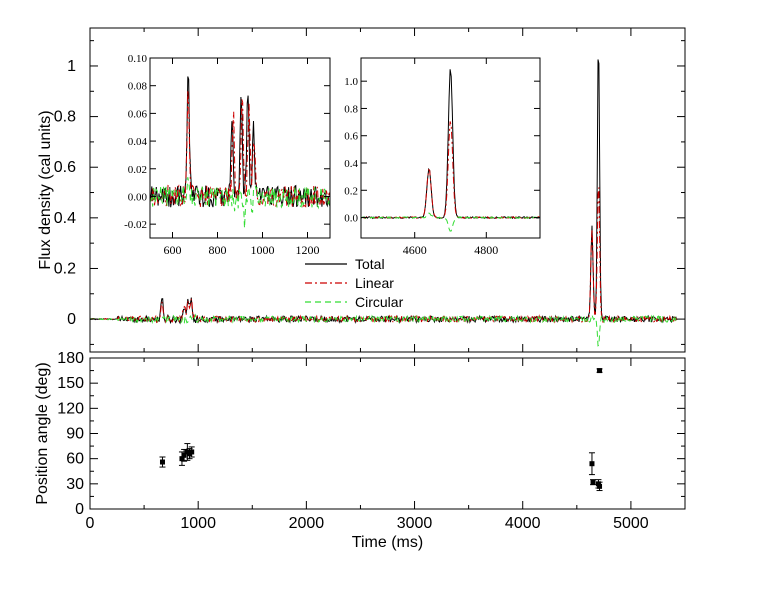 Image resolution: width=776 pixels, height=599 pixels. What do you see at coordinates (135, 225) in the screenshot?
I see `inset-1-ytick-label: -0.02` at bounding box center [135, 225].